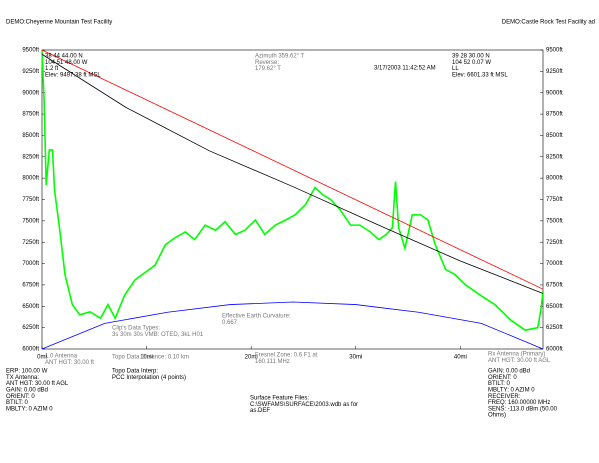  I want to click on y-tick-label: 7750ft, so click(30, 200).